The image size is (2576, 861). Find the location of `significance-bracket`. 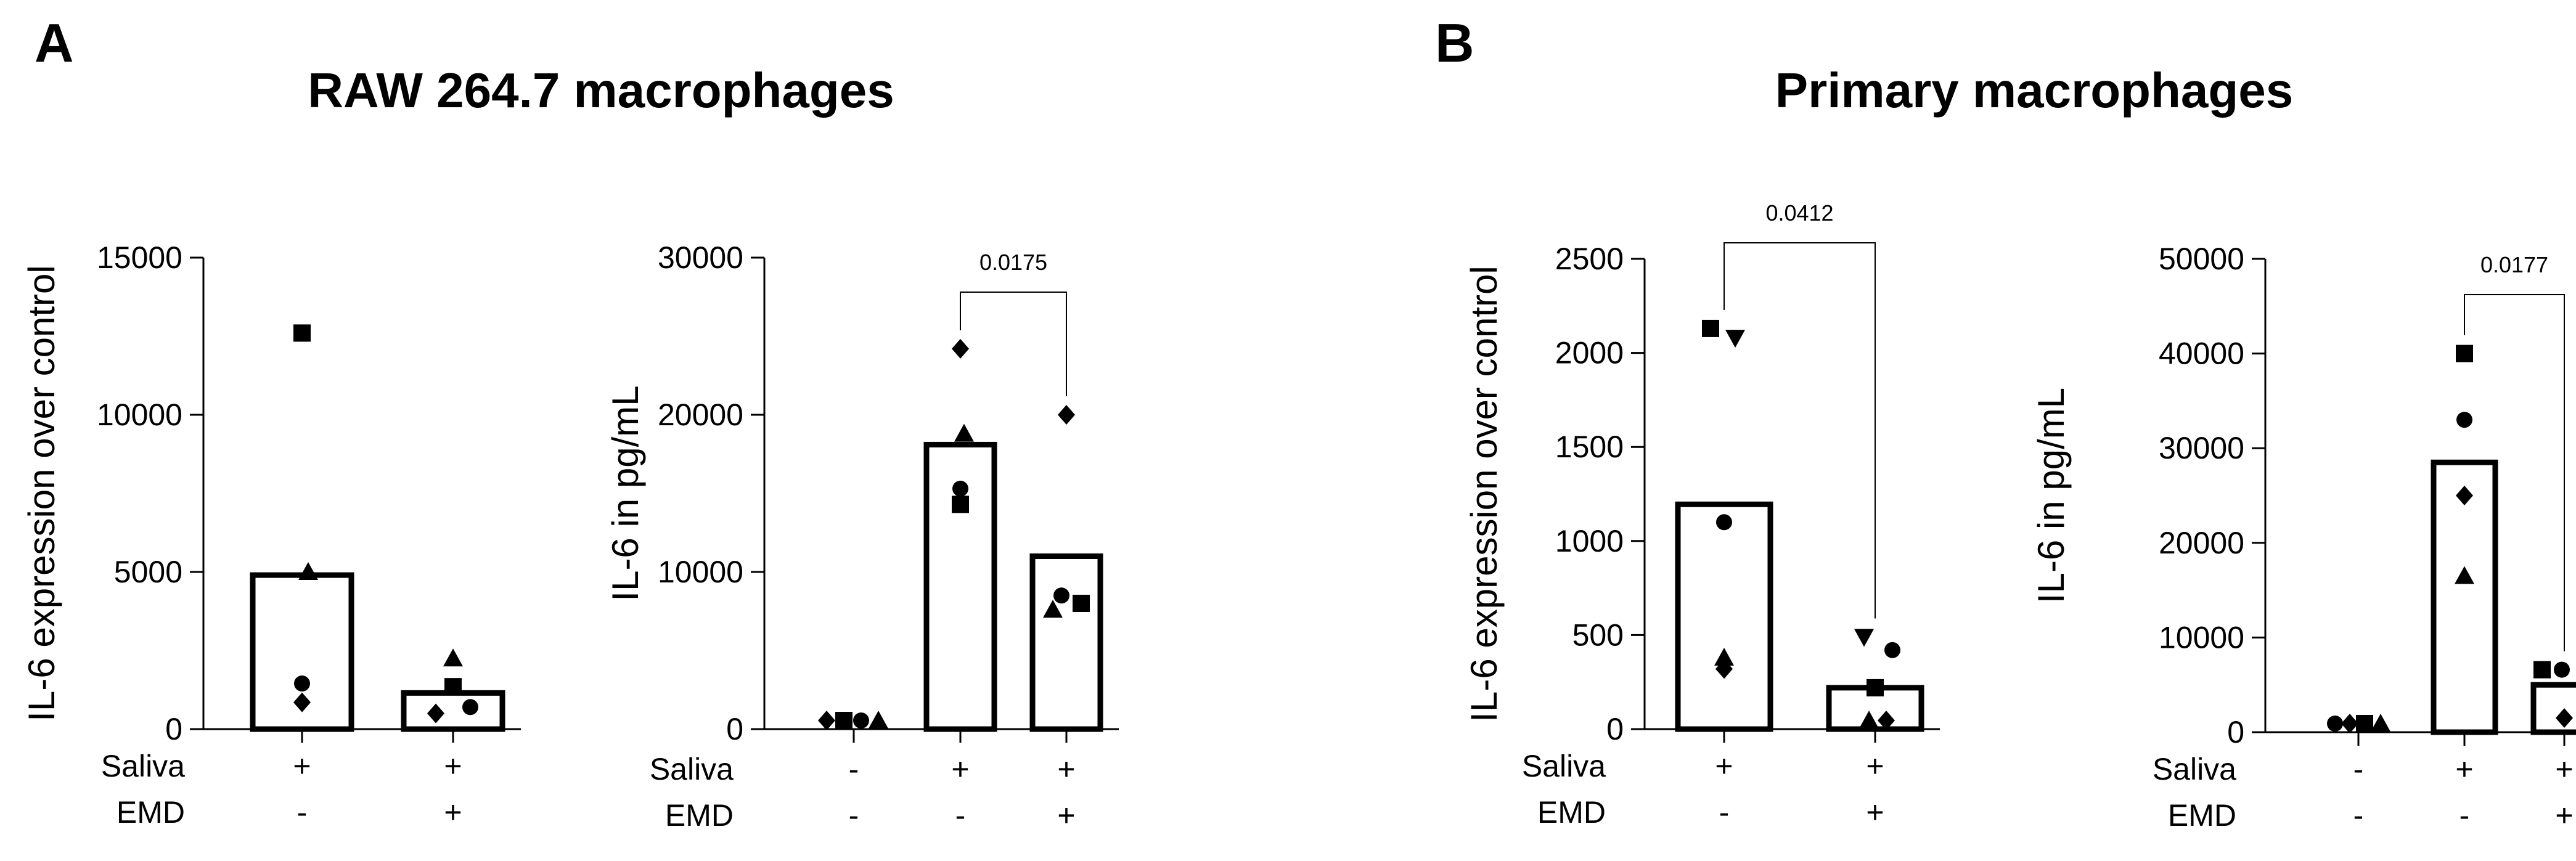

significance-bracket is located at coordinates (1013, 344).